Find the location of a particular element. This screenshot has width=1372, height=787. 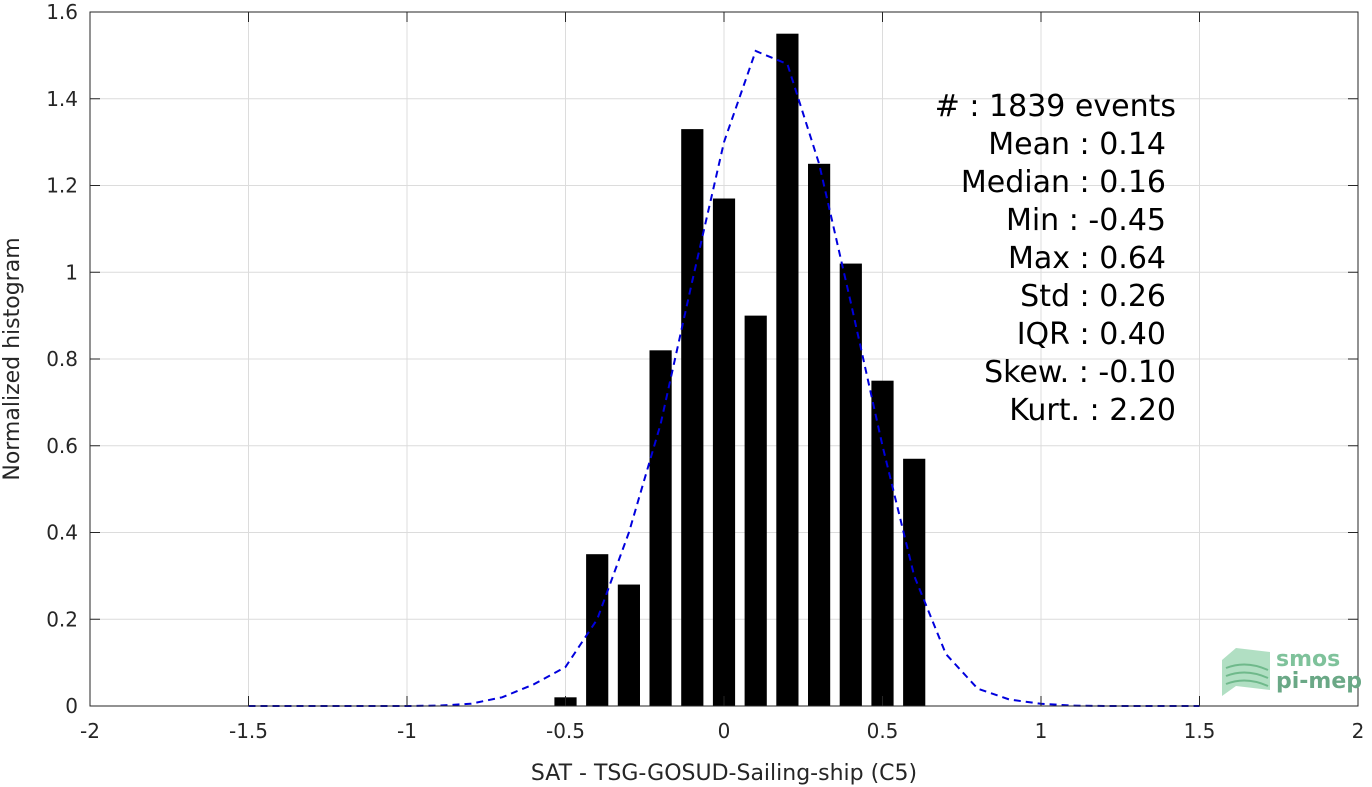

x-tick-label: -1.5 is located at coordinates (248, 731).